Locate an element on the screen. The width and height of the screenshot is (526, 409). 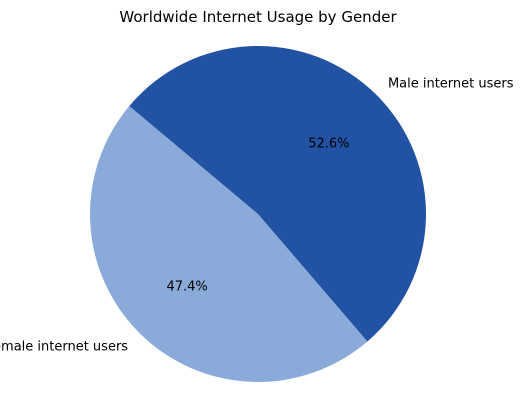
chart-title: Worldwide Internet Usage by Gender is located at coordinates (258, 17).